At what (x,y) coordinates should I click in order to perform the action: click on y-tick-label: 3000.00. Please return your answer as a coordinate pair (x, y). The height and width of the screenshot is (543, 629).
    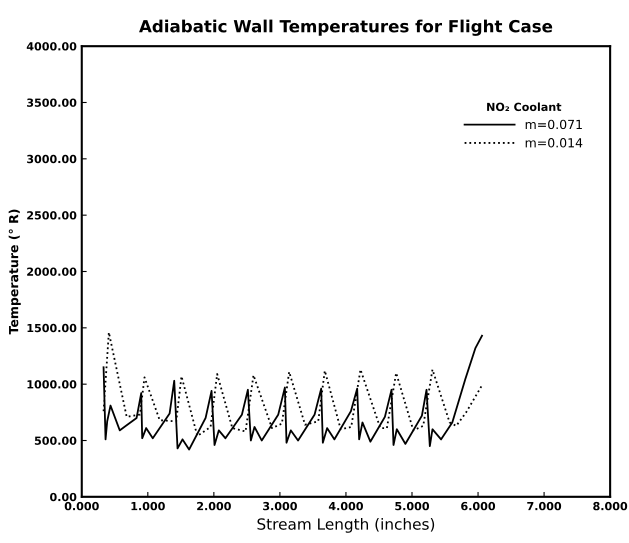
    Looking at the image, I should click on (51, 159).